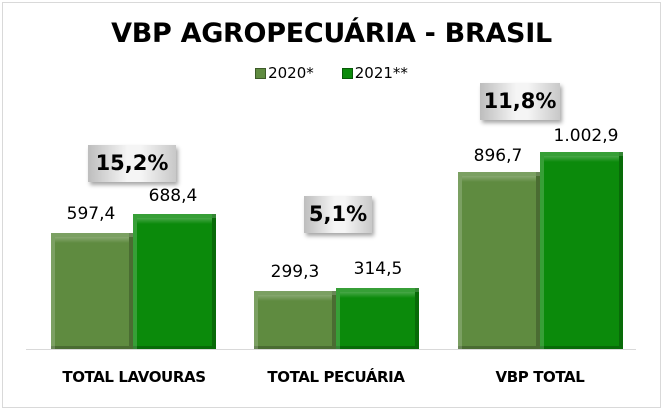 This screenshot has width=663, height=410. What do you see at coordinates (173, 196) in the screenshot?
I see `value-label-lavouras-2021: 688,4` at bounding box center [173, 196].